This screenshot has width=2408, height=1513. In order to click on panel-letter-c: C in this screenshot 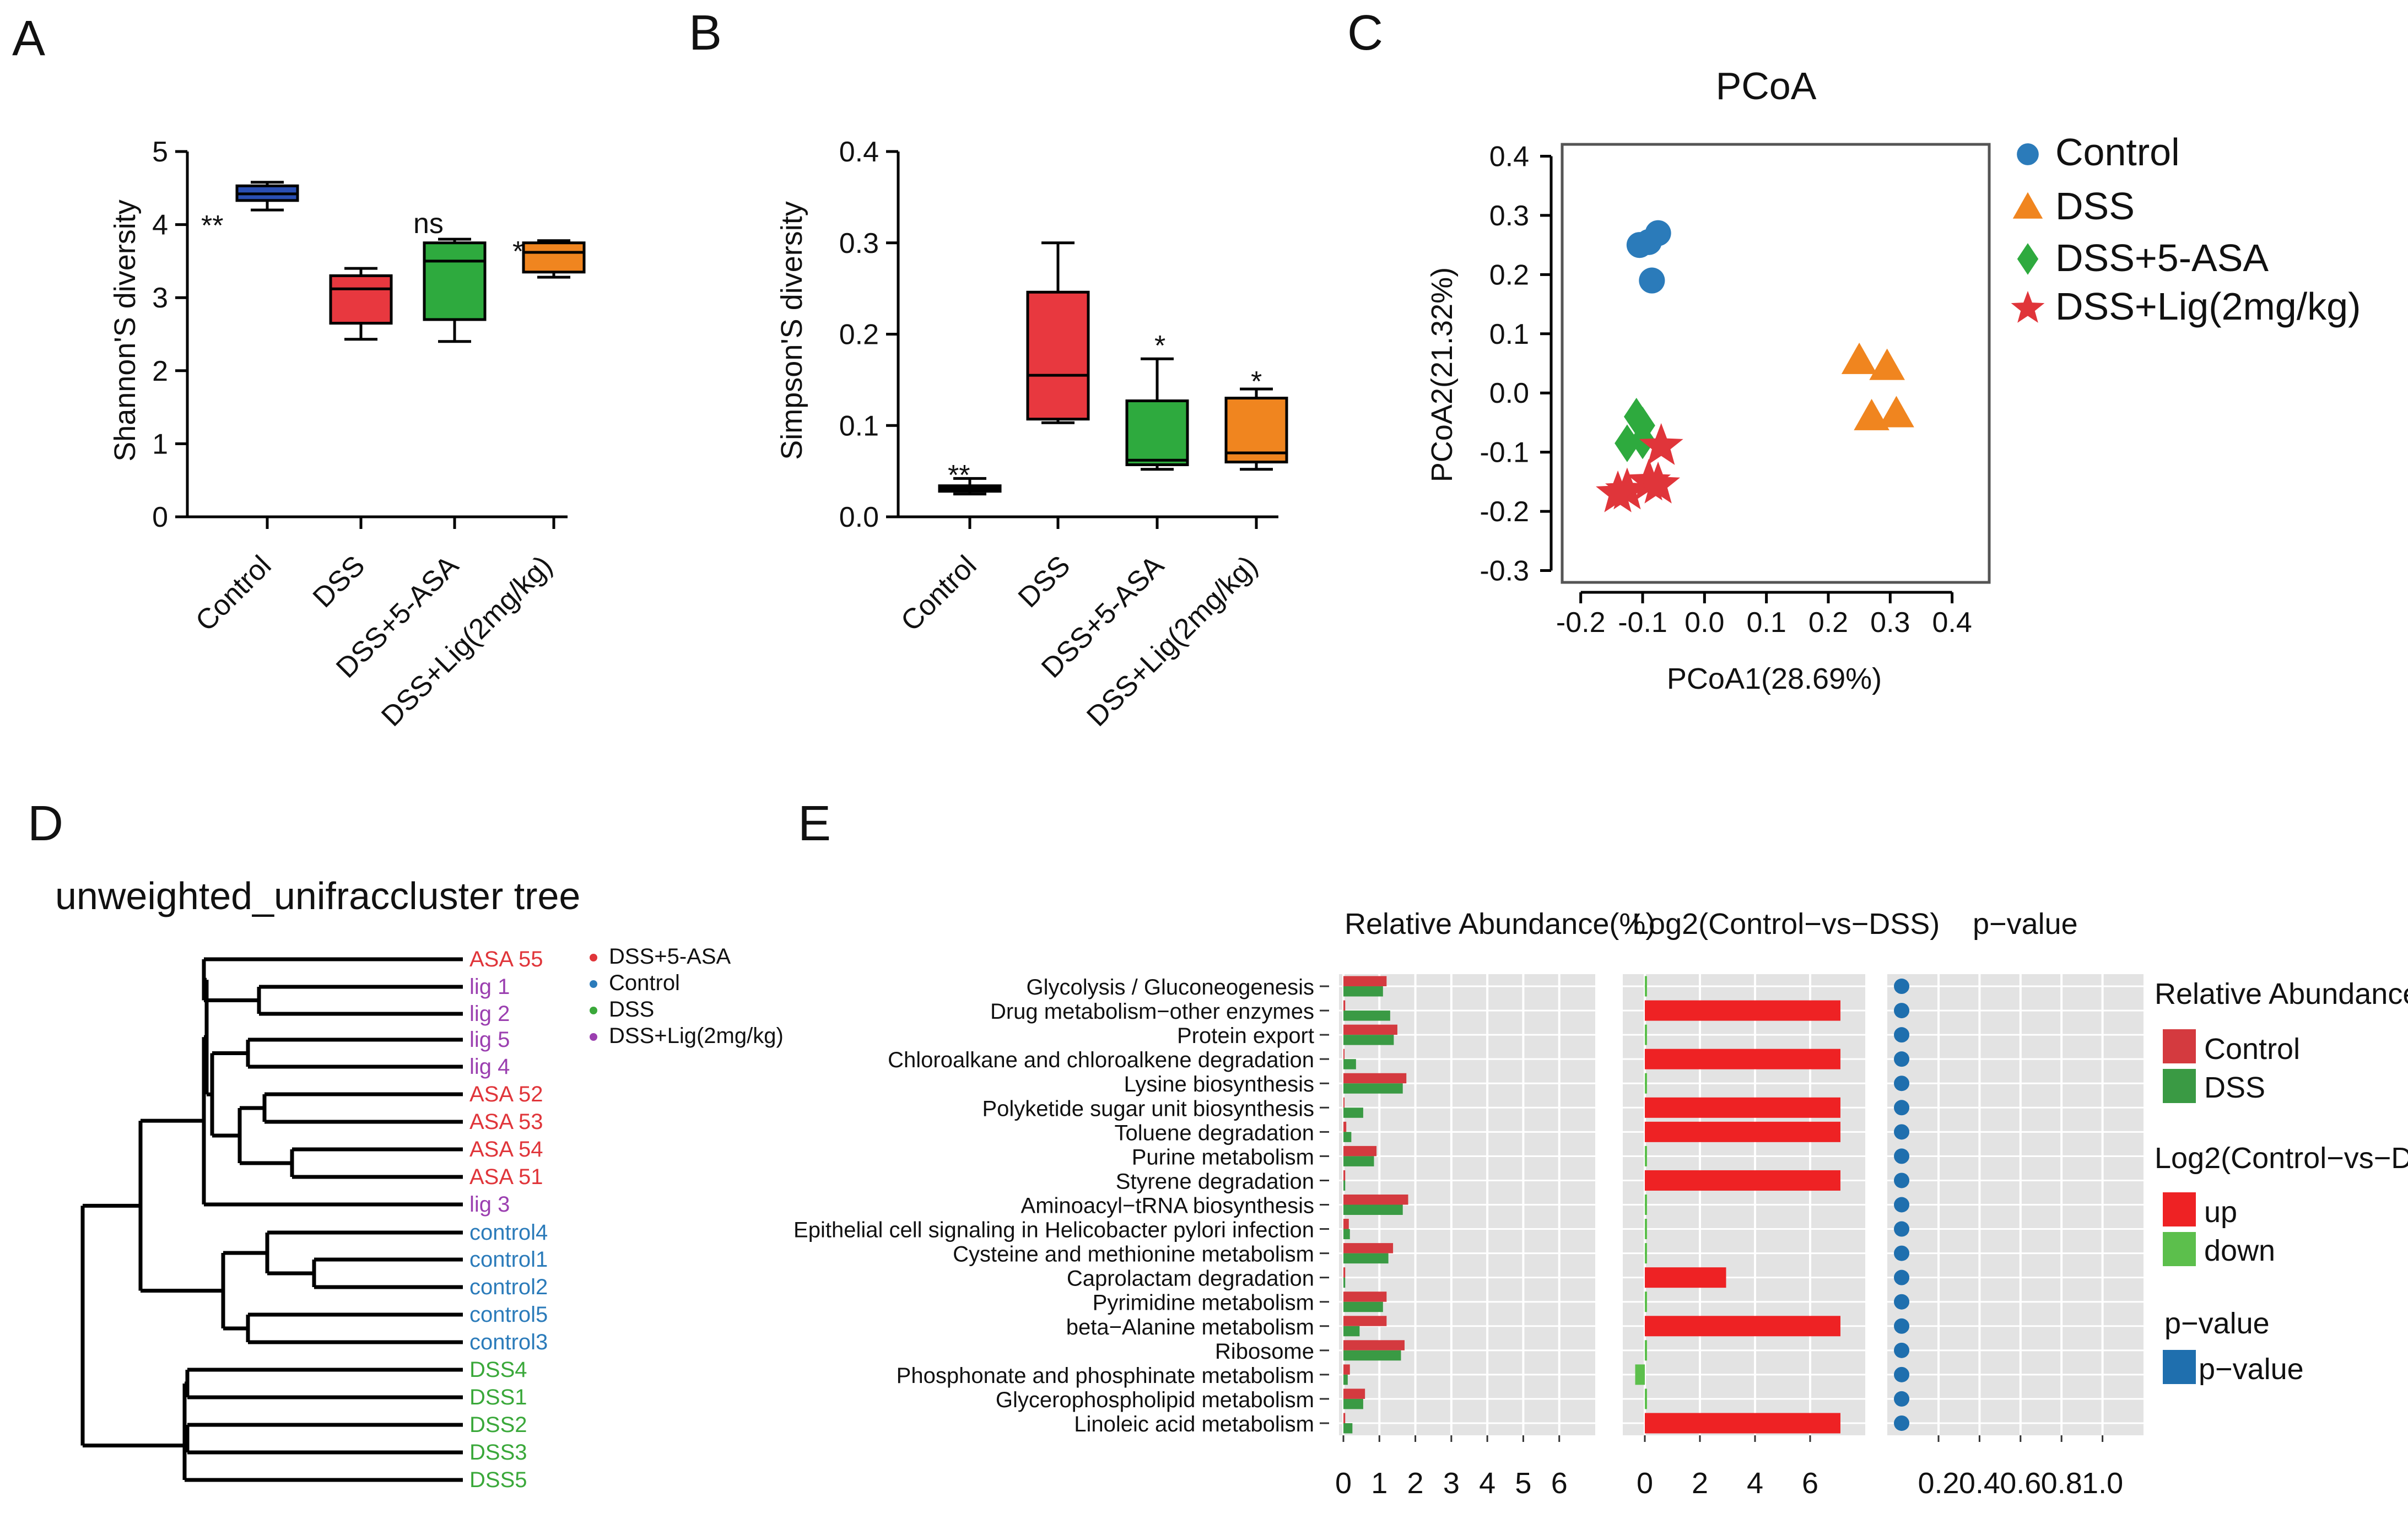, I will do `click(1365, 34)`.